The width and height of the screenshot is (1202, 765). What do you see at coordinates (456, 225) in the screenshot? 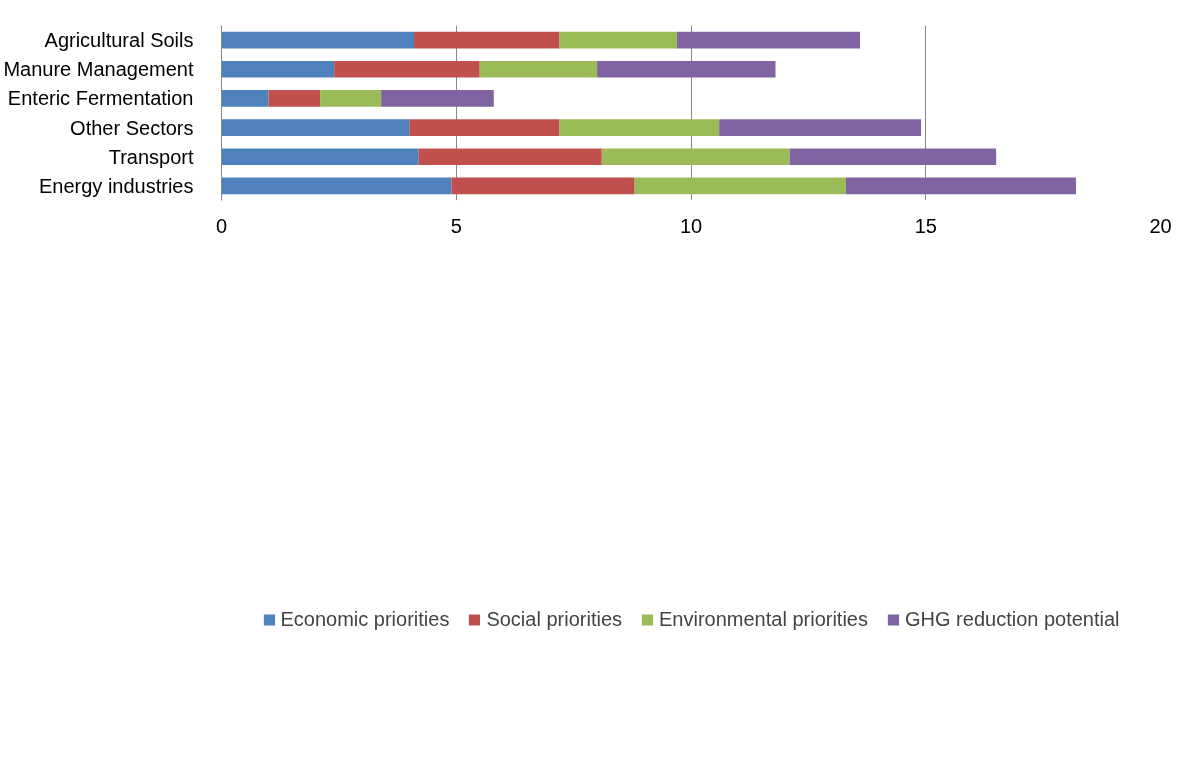
I see `x-tick-label: 5` at bounding box center [456, 225].